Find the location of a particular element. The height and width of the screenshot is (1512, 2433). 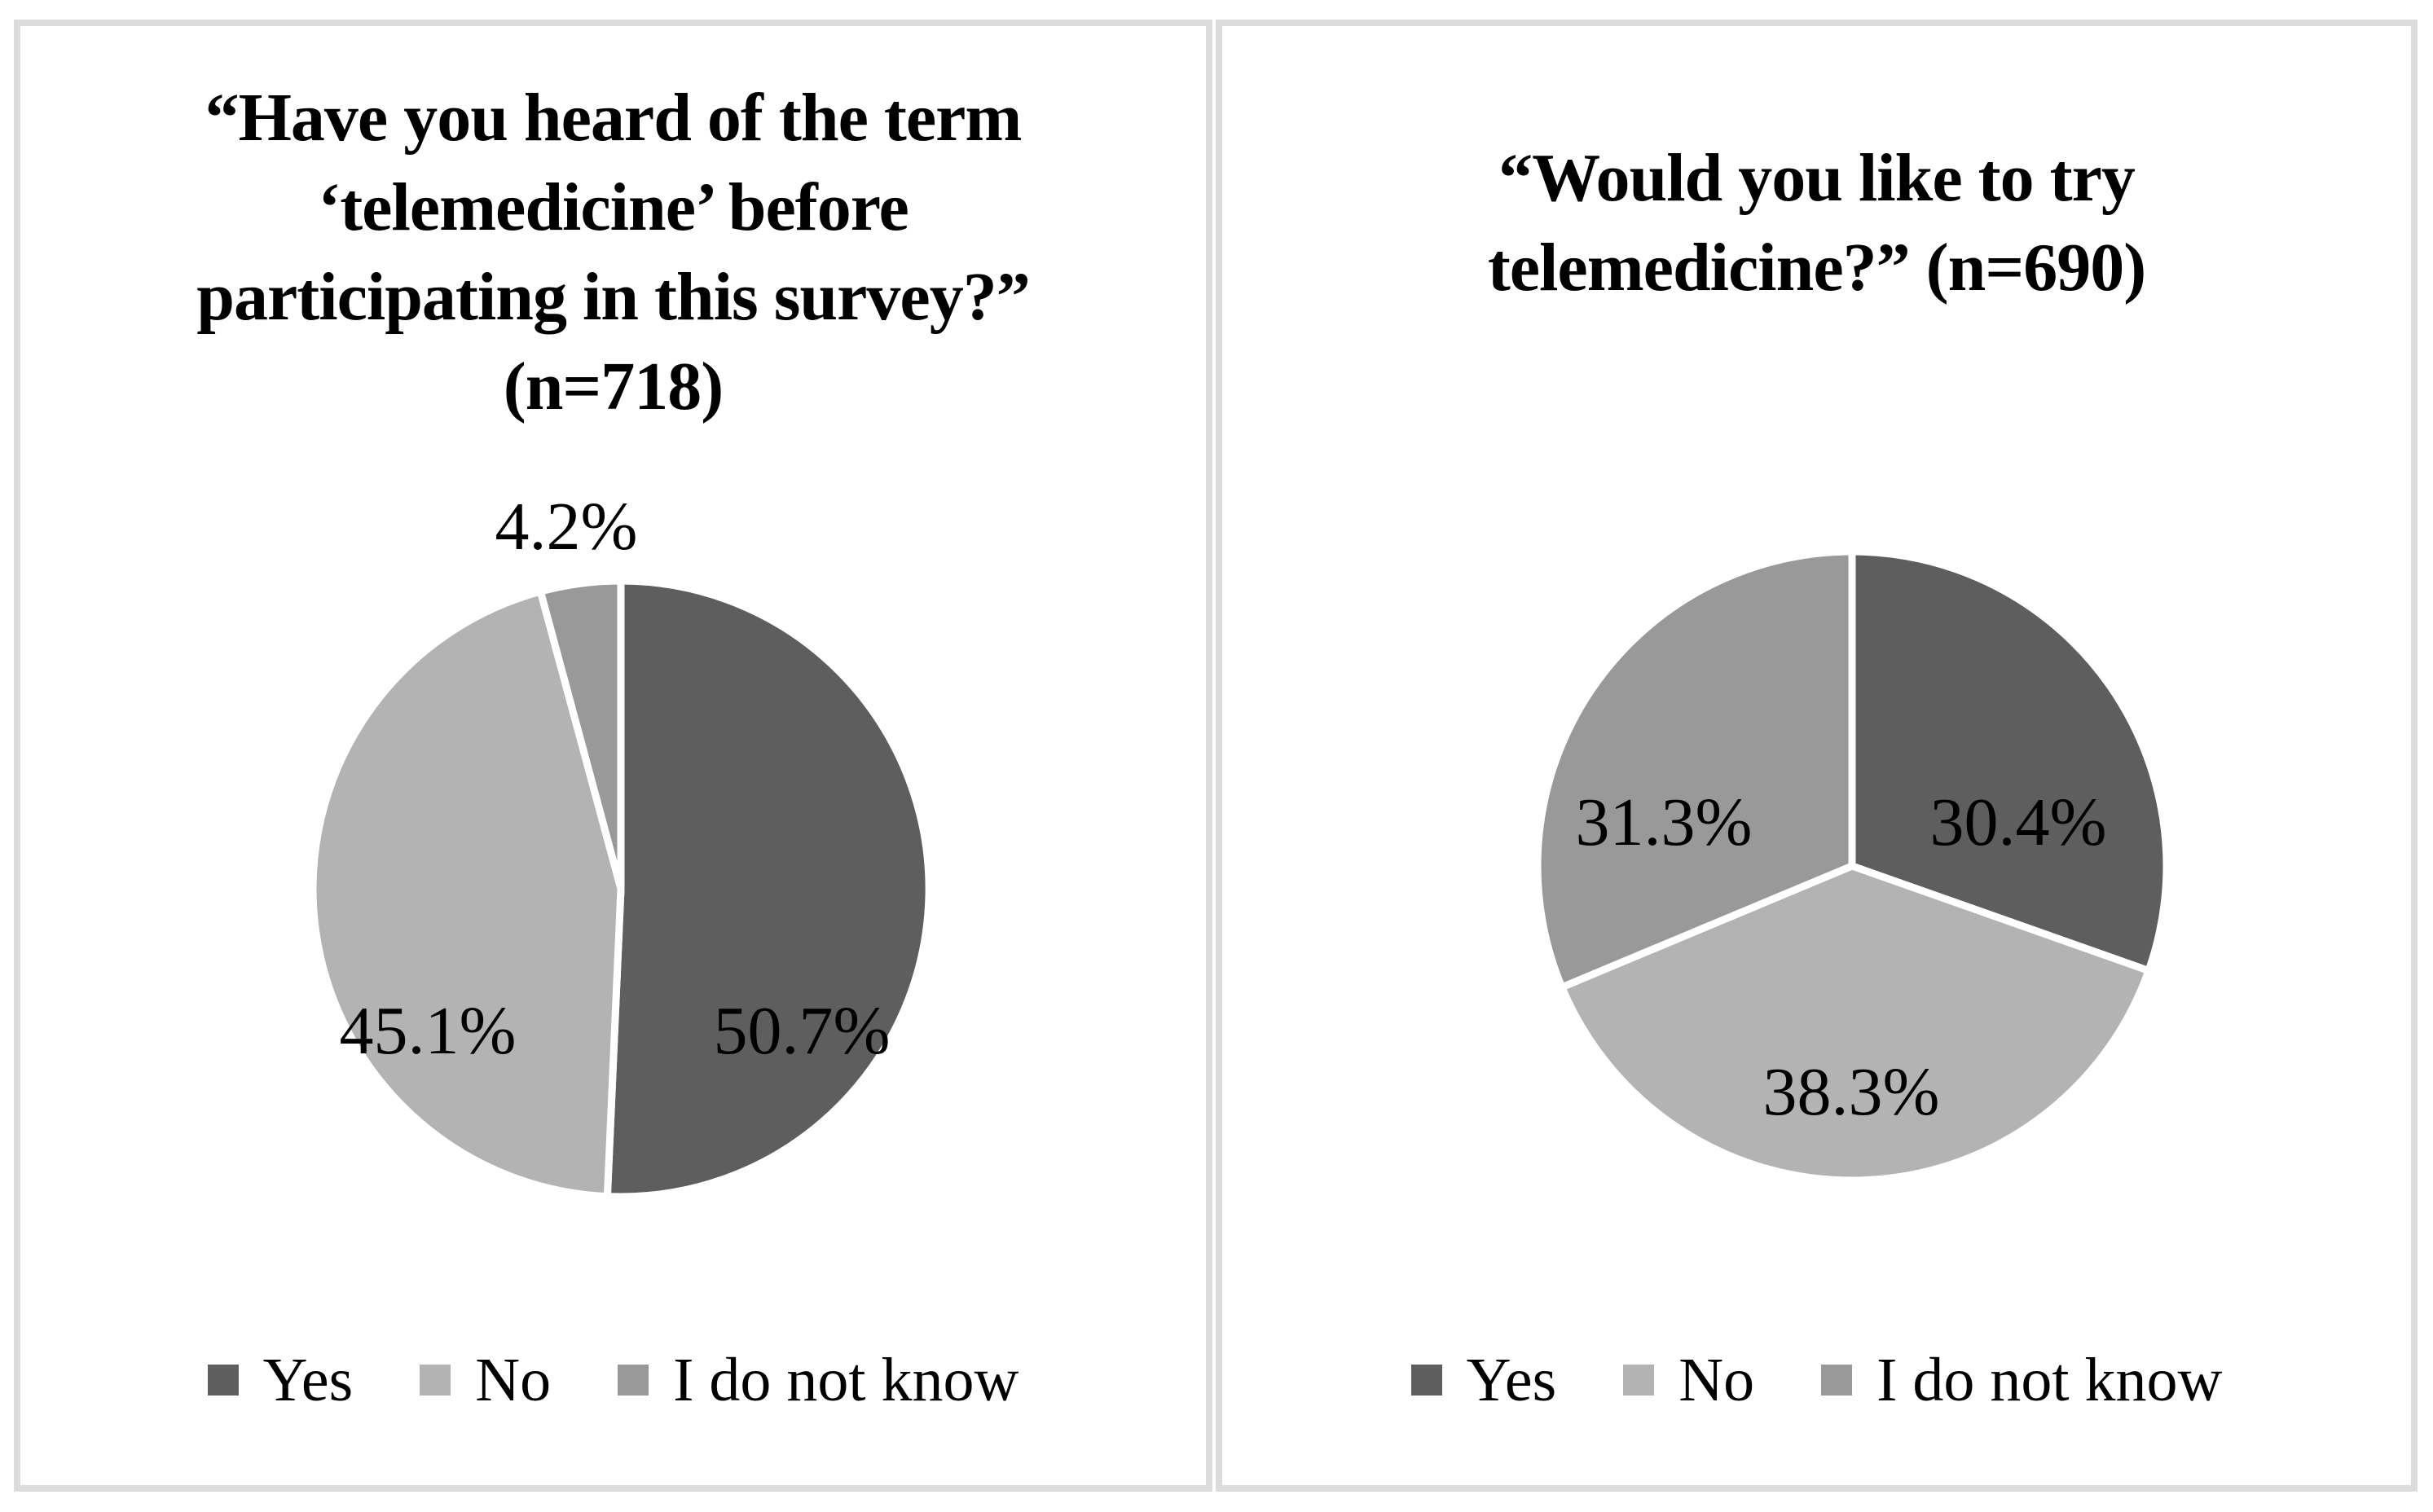

right-legend-item-i-do-not-know: I do not know is located at coordinates (2021, 1380).